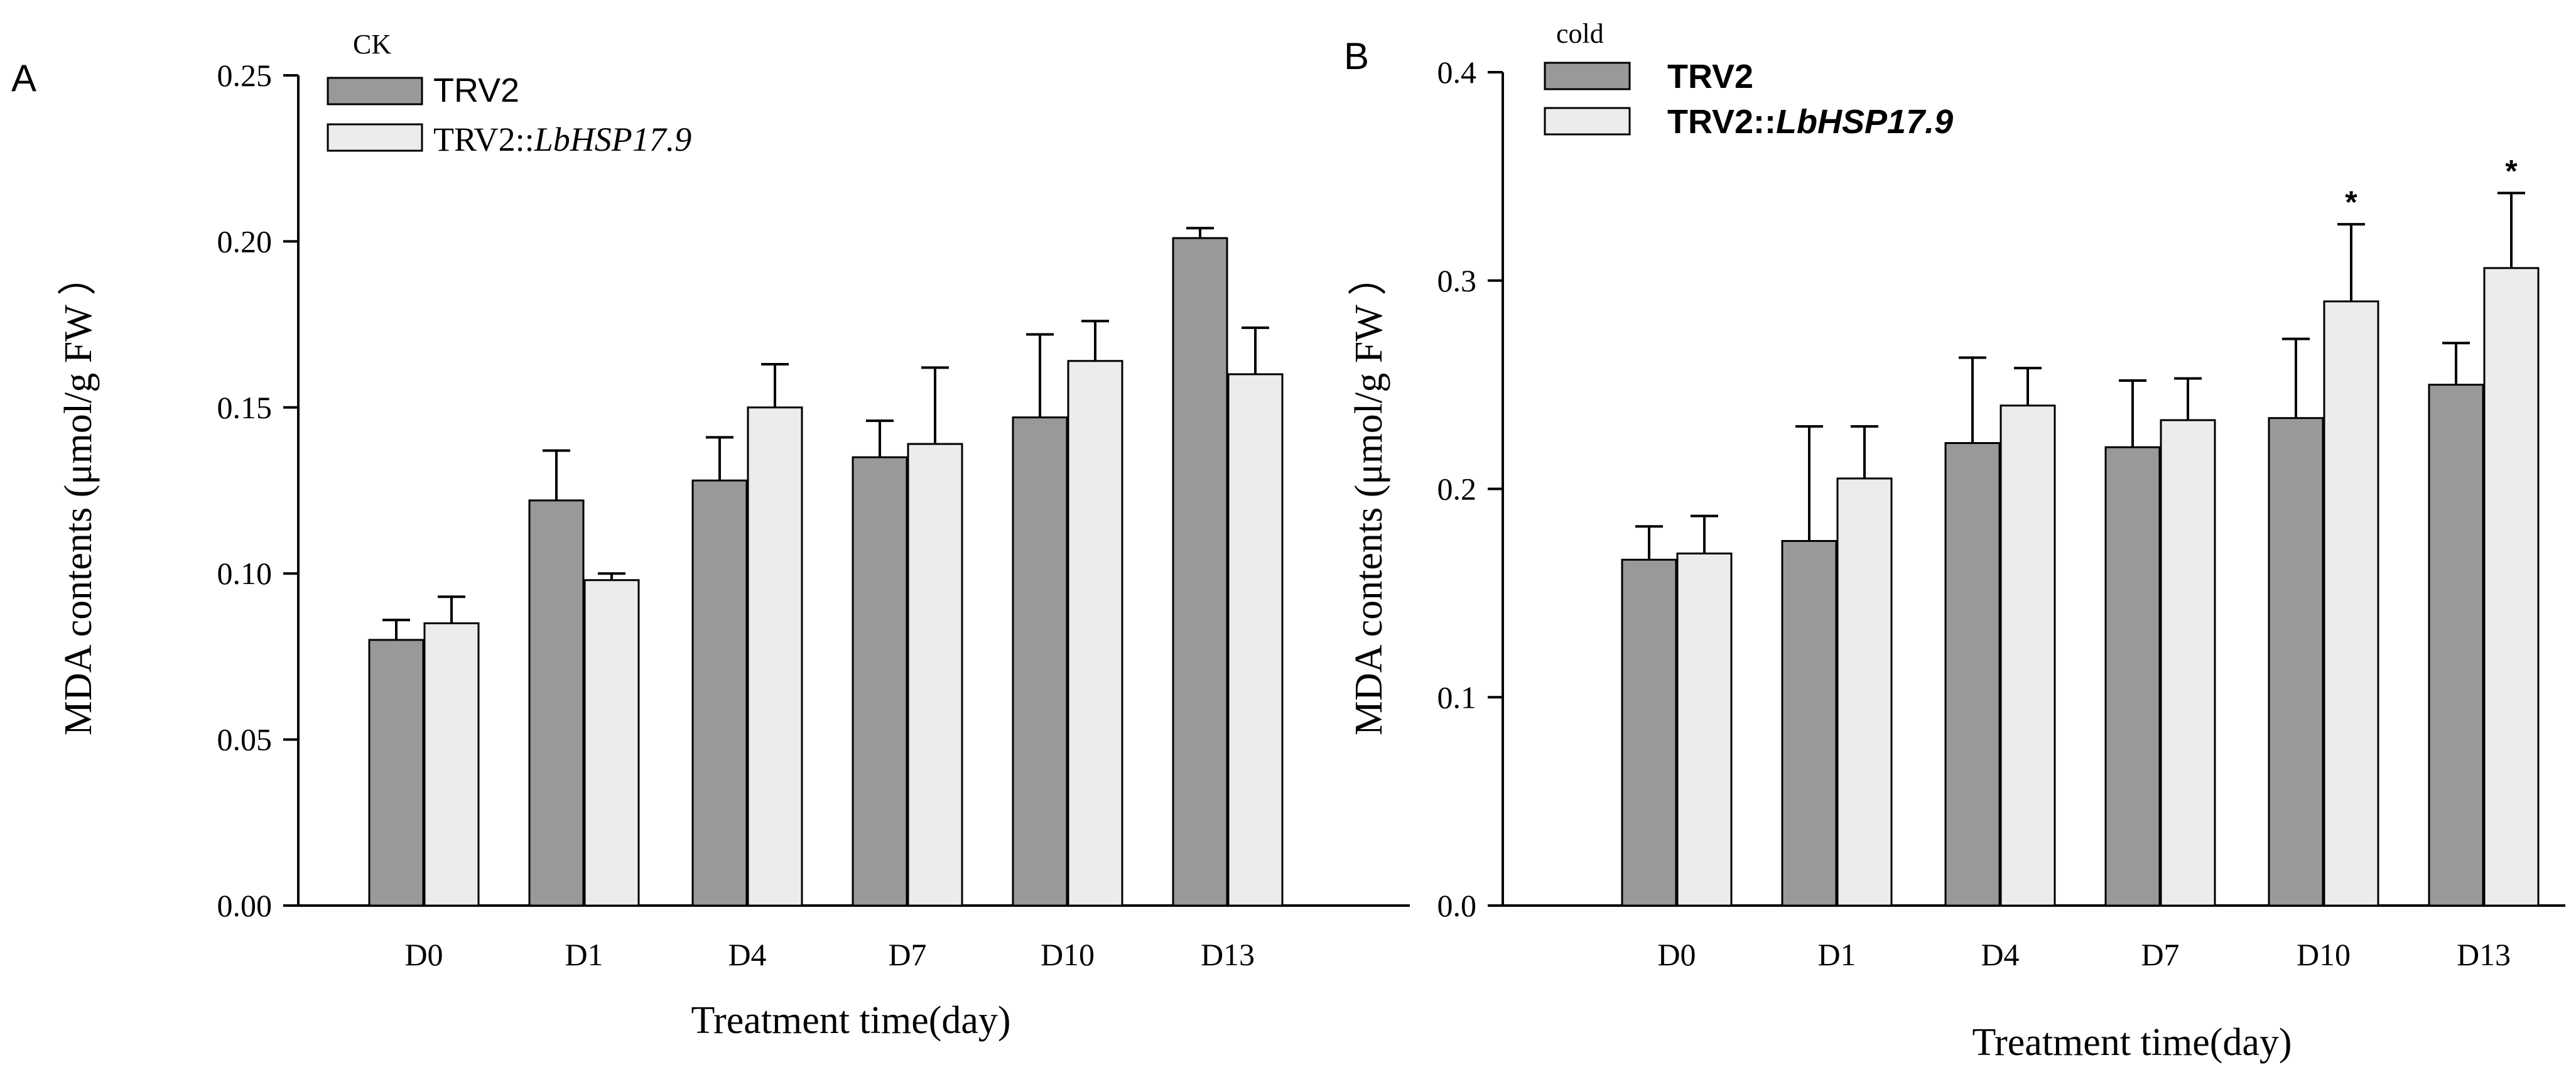 This screenshot has height=1077, width=2576. What do you see at coordinates (851, 1020) in the screenshot?
I see `x-axis-title-a: Treatment time(day)` at bounding box center [851, 1020].